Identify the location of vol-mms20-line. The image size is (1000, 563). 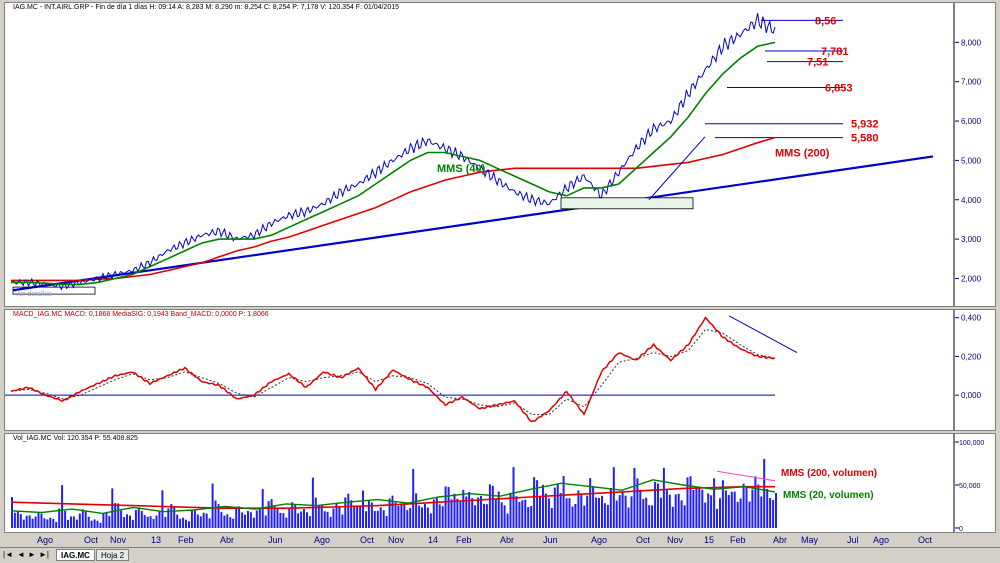
(393, 497).